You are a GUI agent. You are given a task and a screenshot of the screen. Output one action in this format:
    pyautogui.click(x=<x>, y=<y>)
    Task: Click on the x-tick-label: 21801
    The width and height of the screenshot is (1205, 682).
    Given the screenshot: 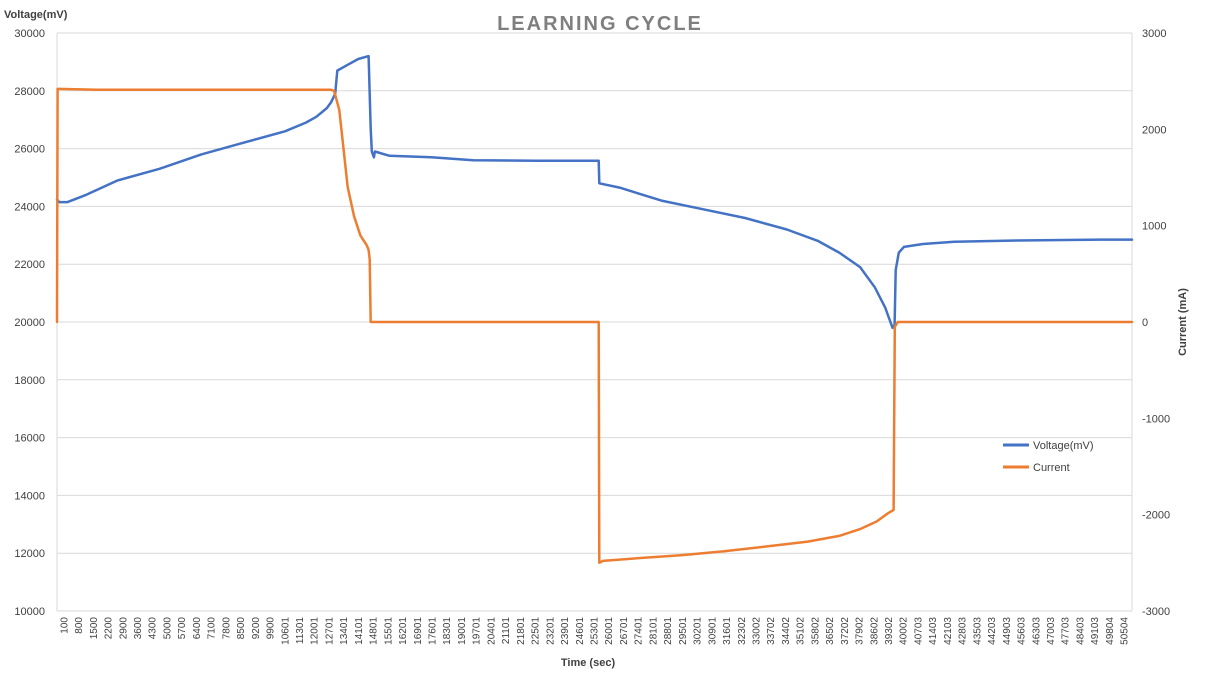 What is the action you would take?
    pyautogui.click(x=521, y=631)
    